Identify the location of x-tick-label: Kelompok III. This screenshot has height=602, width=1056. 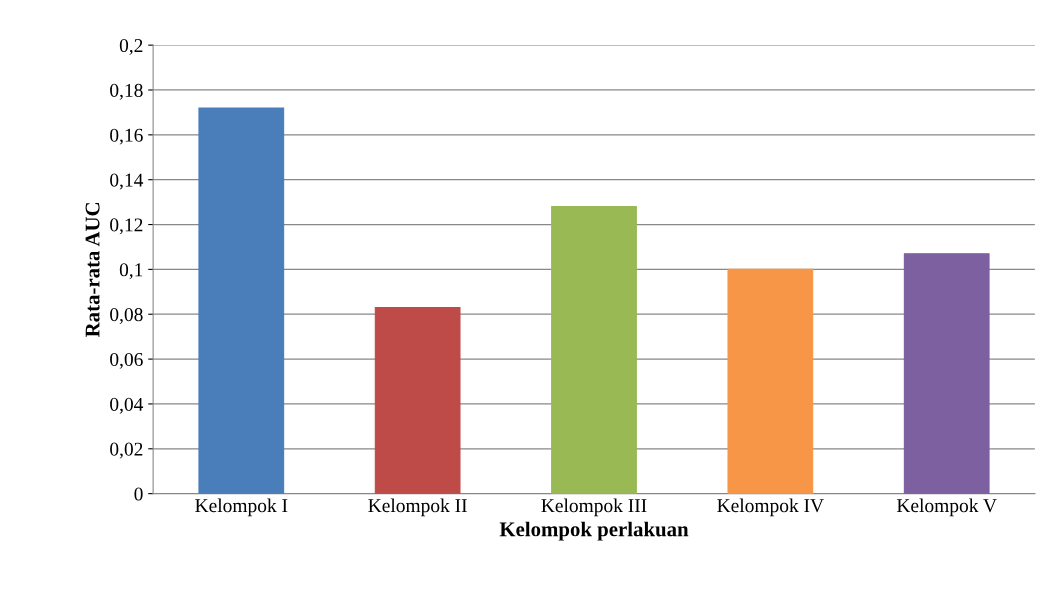
(594, 507).